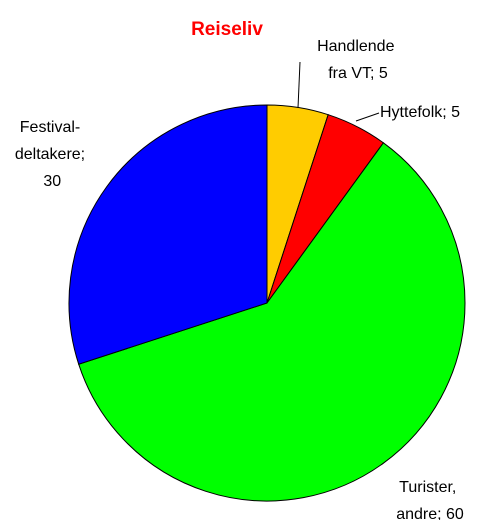 The image size is (485, 520). I want to click on data-label: Festival-deltakere; 30, so click(50, 154).